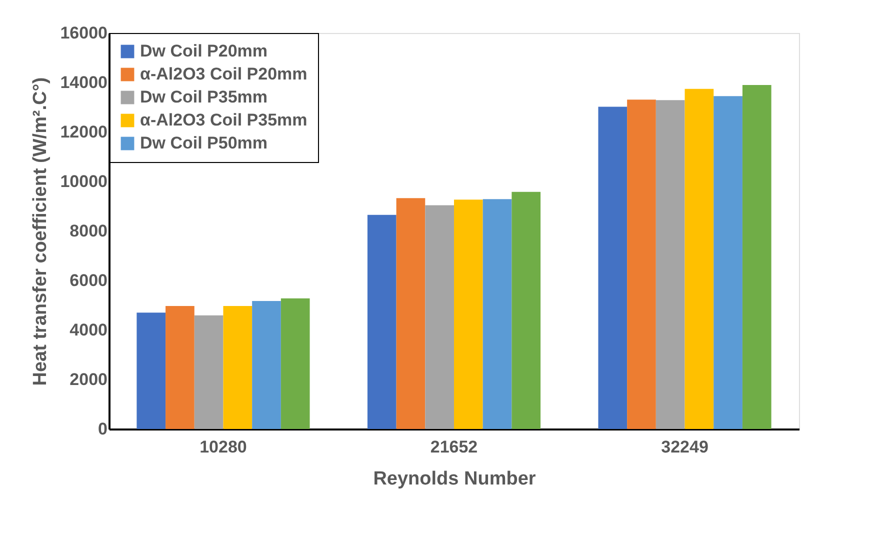 The height and width of the screenshot is (536, 885). What do you see at coordinates (89, 379) in the screenshot?
I see `y-tick-label: 2000` at bounding box center [89, 379].